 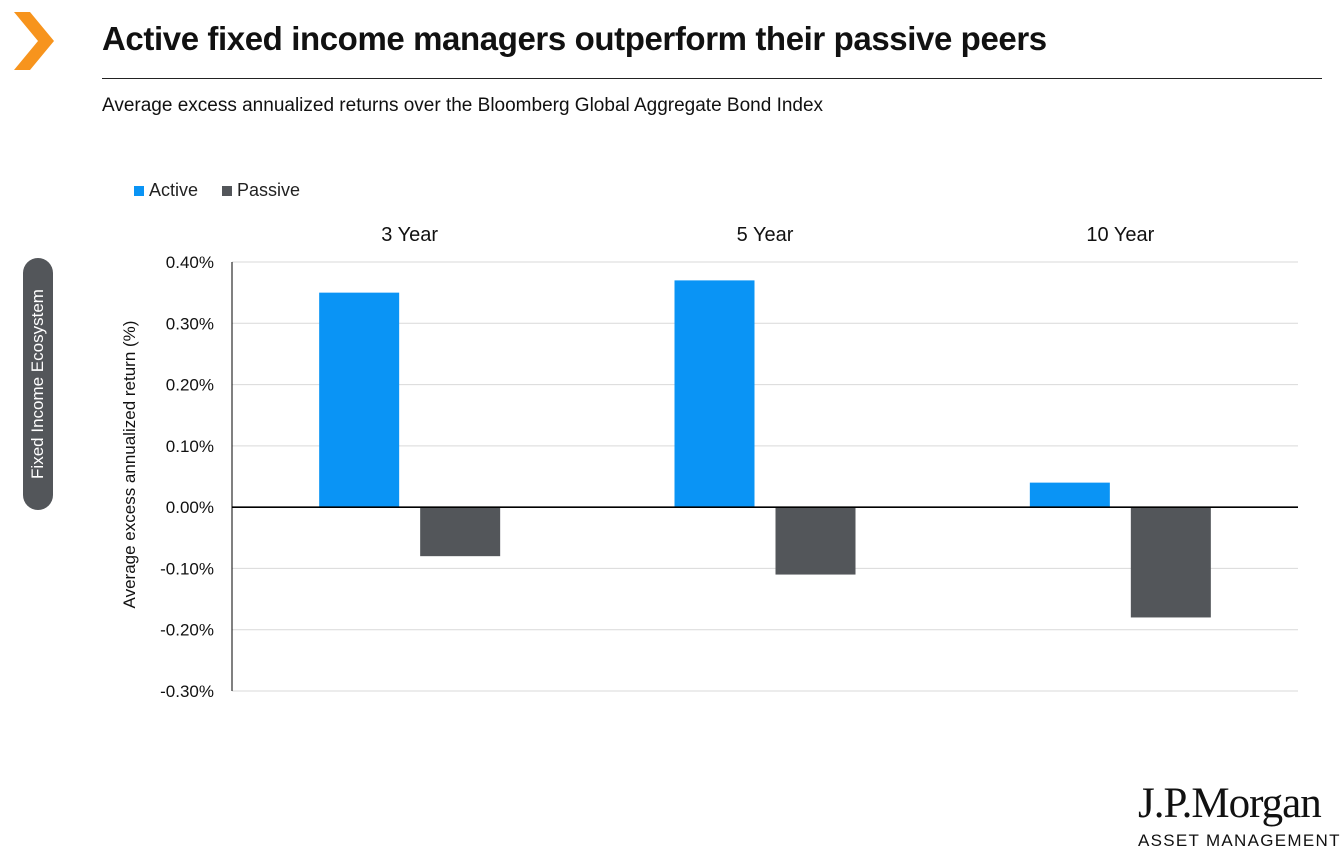 I want to click on legend-swatch-passive, so click(x=227, y=190).